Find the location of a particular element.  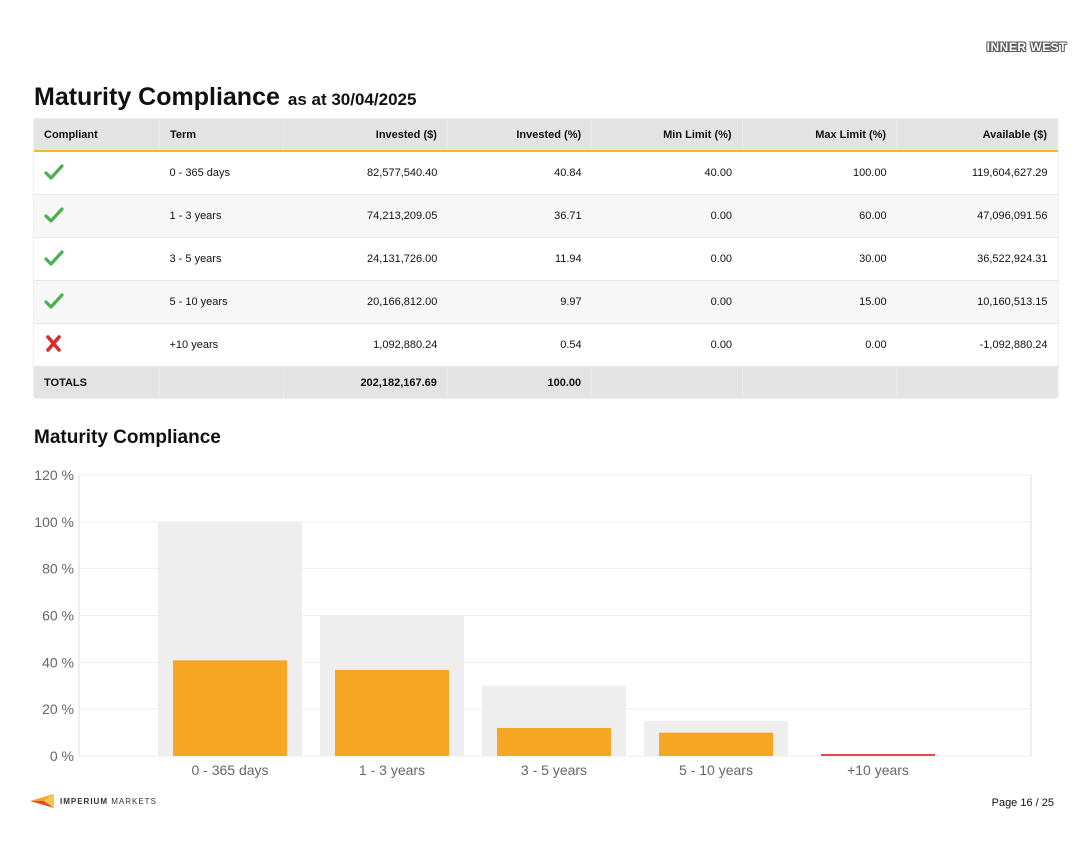

totals-invested: 202,182,167.69 is located at coordinates (365, 382).